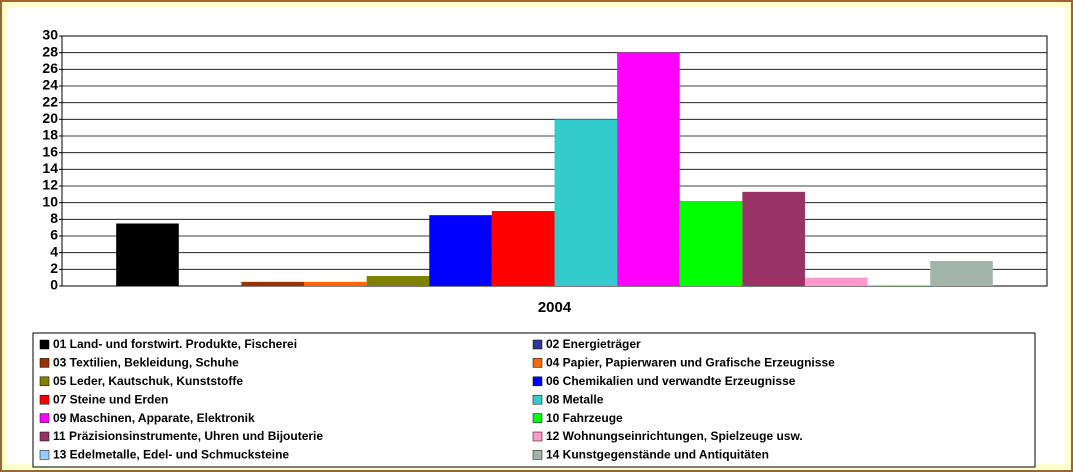  I want to click on legend-label: 02 Energieträger, so click(593, 344).